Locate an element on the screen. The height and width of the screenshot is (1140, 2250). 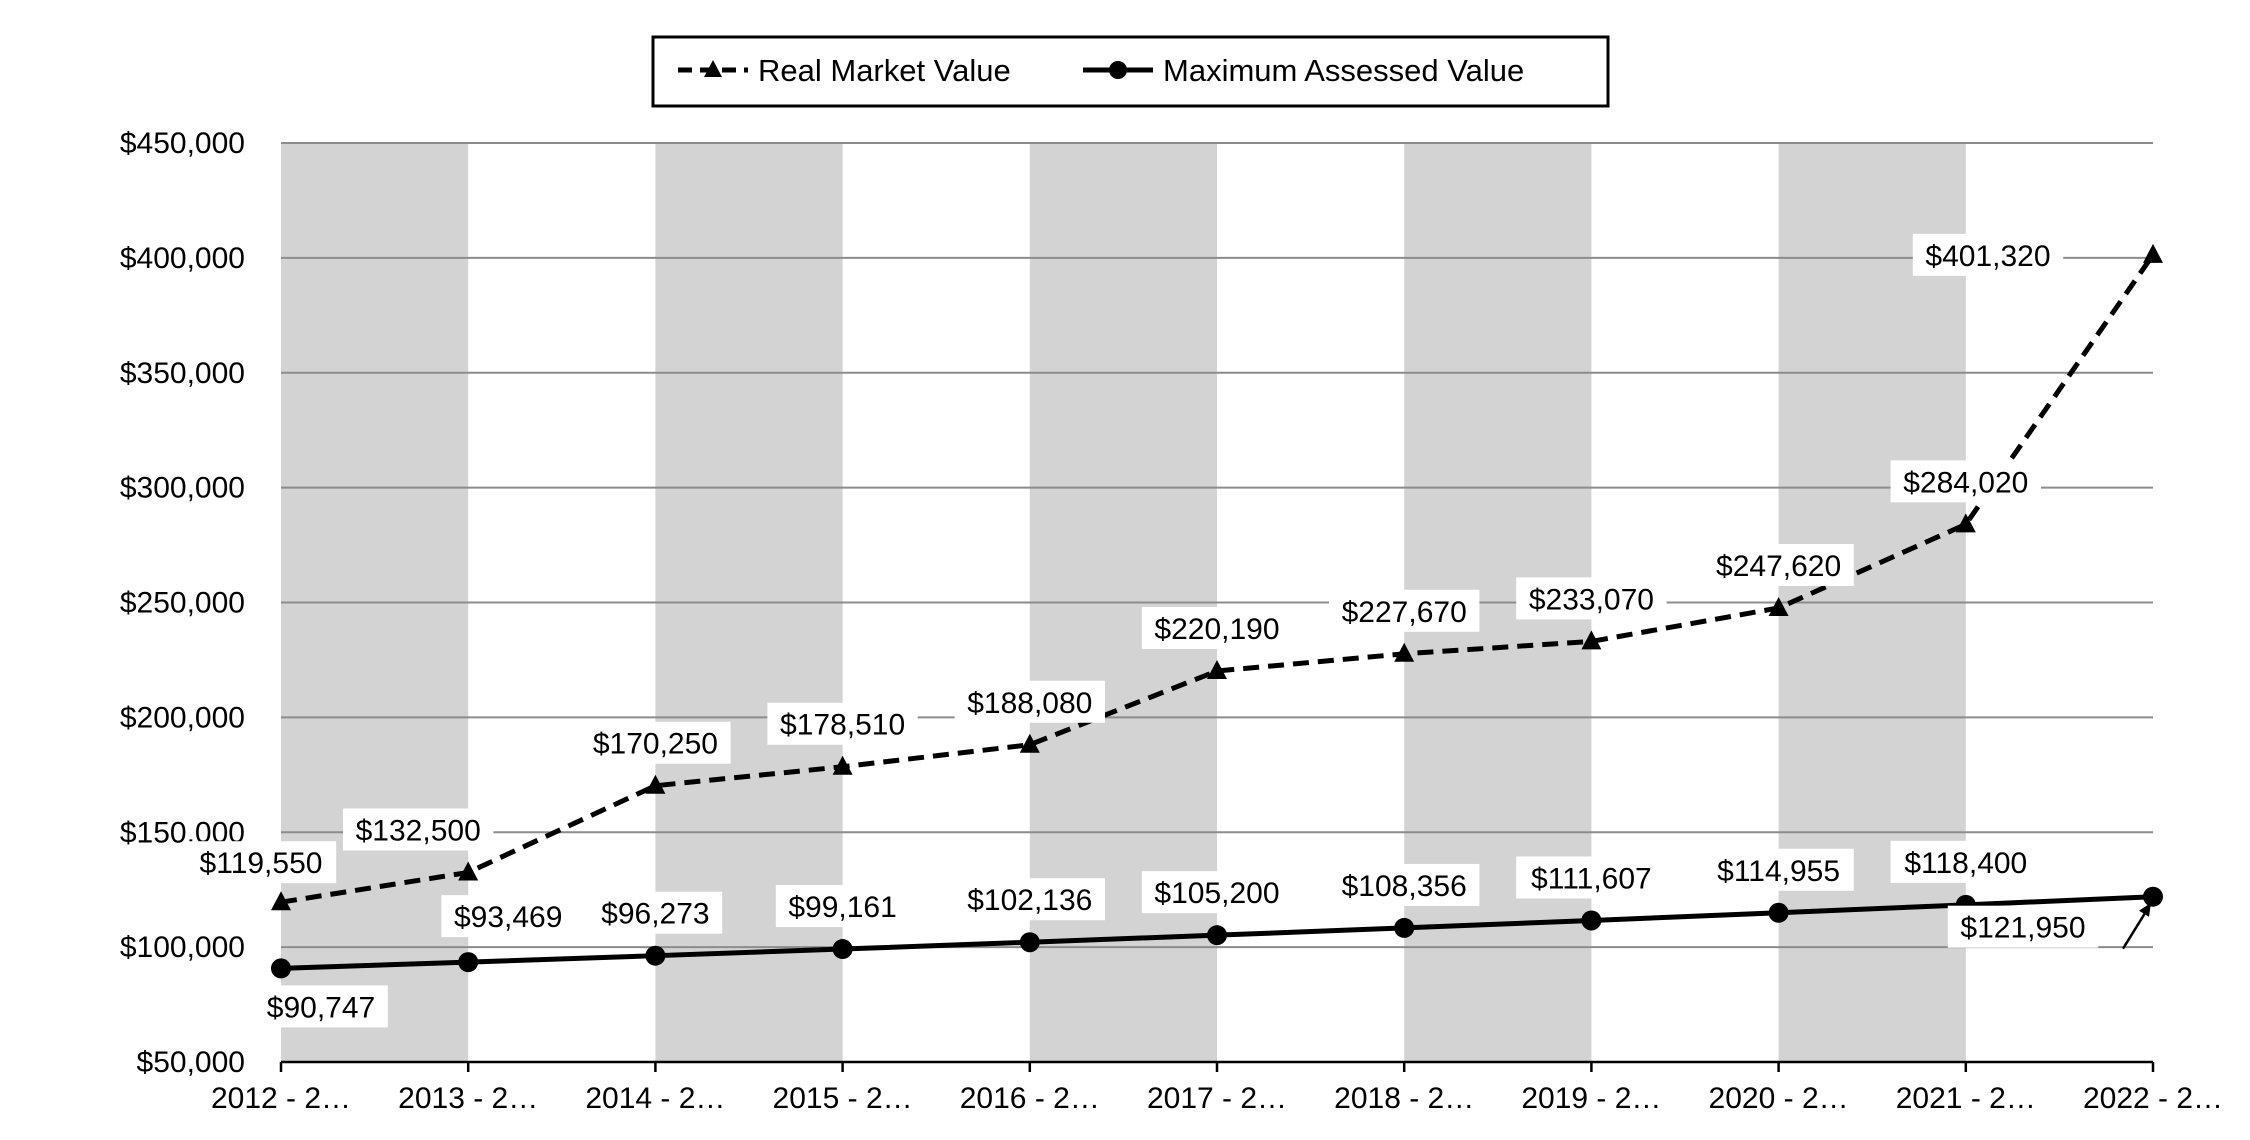
mav-data-label: $102,136 is located at coordinates (1029, 900).